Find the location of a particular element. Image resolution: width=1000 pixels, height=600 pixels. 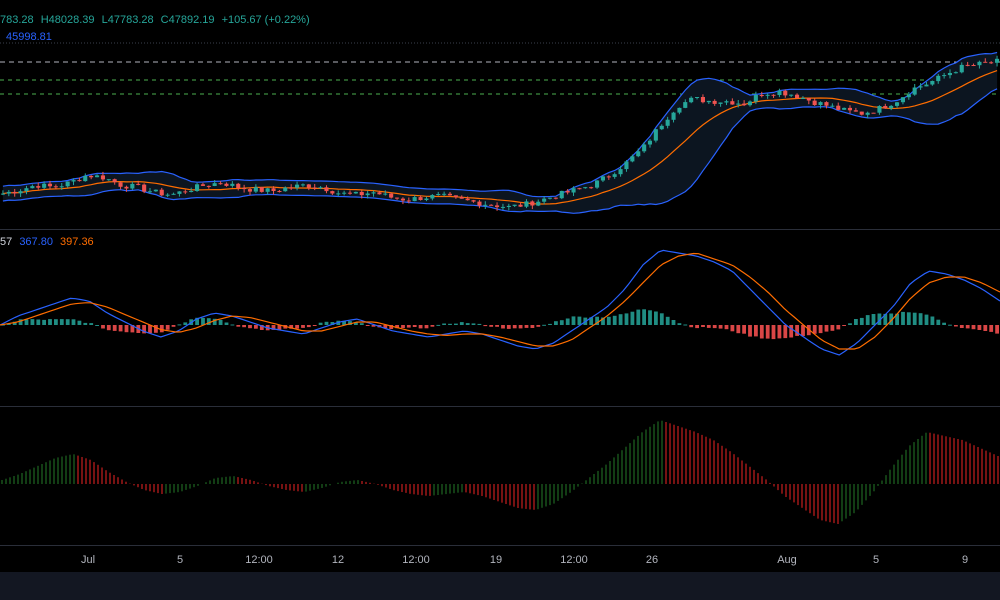

bottom-toolbar-strip is located at coordinates (500, 586).